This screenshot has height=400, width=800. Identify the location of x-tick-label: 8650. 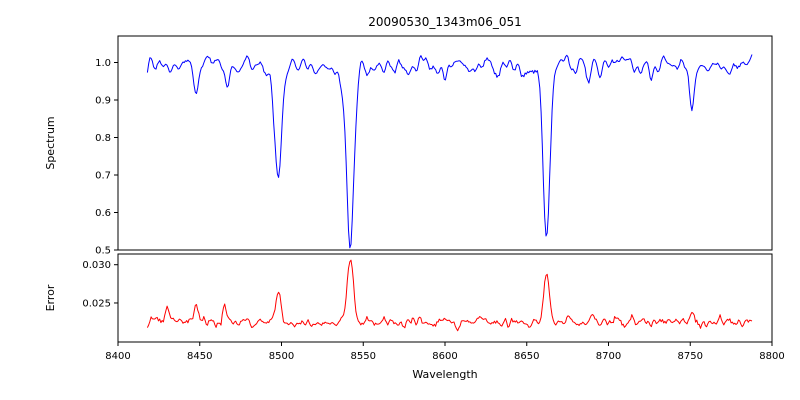
(526, 356).